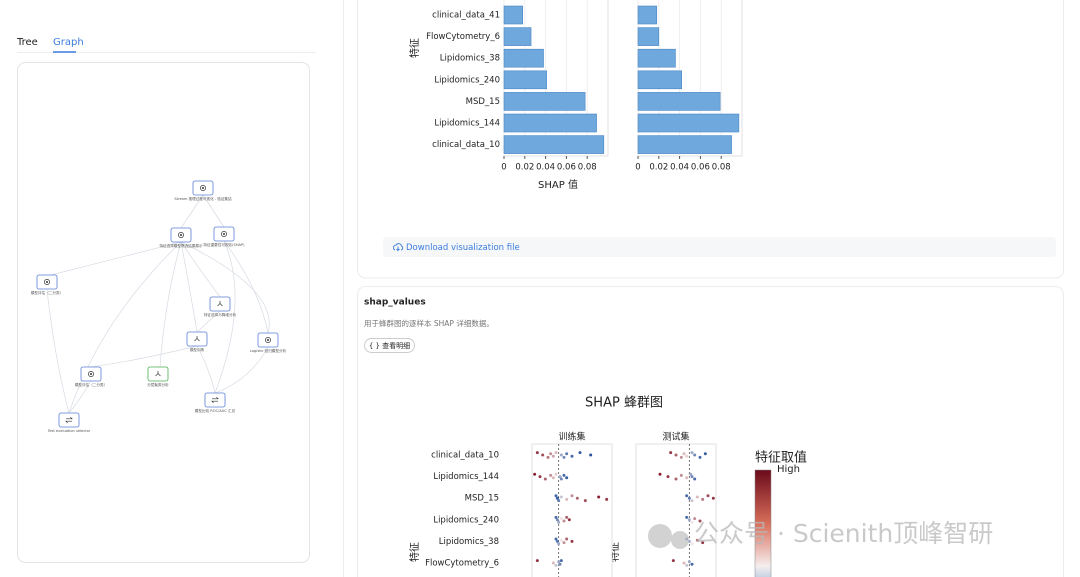  I want to click on graph-node: 分层聚类分析, so click(158, 376).